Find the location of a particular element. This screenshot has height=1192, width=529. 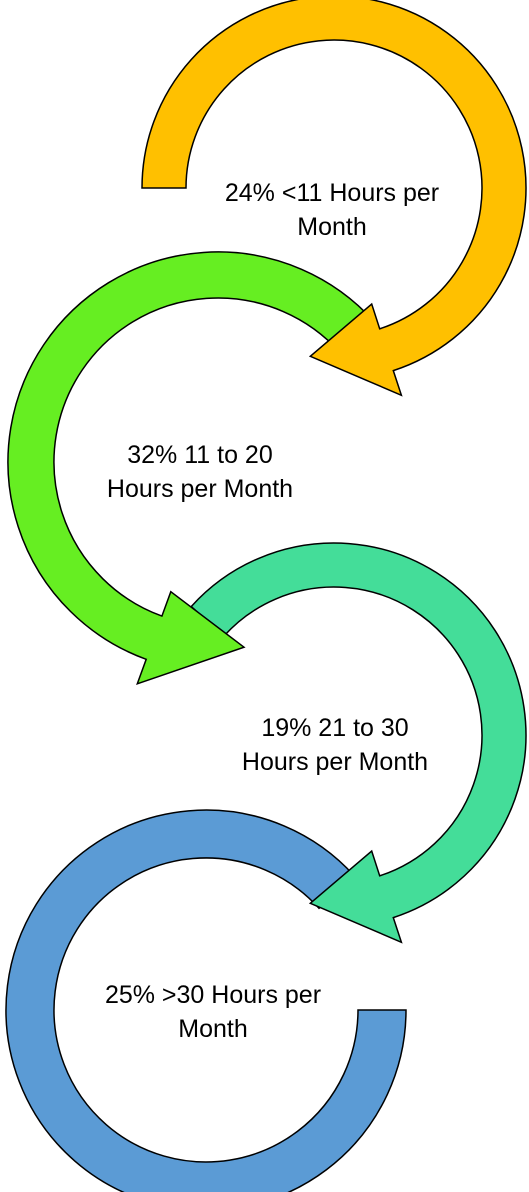

node-label: 25% >30 Hours per Month is located at coordinates (213, 1012).